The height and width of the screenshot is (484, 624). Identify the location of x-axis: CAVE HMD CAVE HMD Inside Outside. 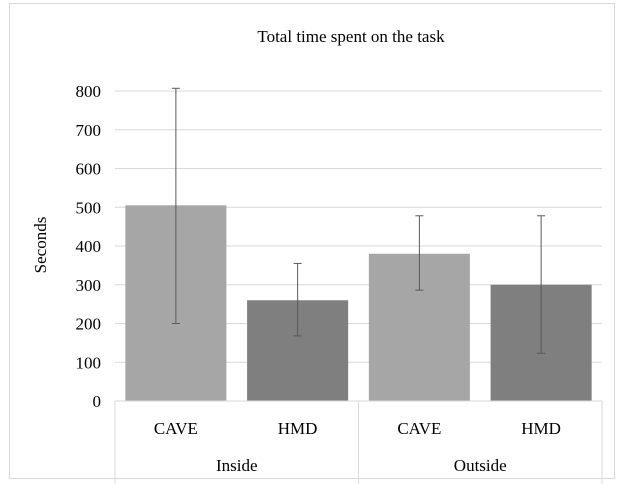
(358, 442).